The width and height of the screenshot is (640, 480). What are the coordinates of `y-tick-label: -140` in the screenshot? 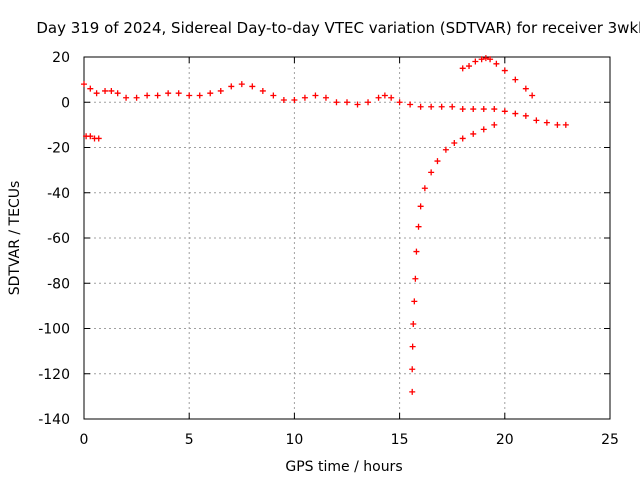 It's located at (54, 420).